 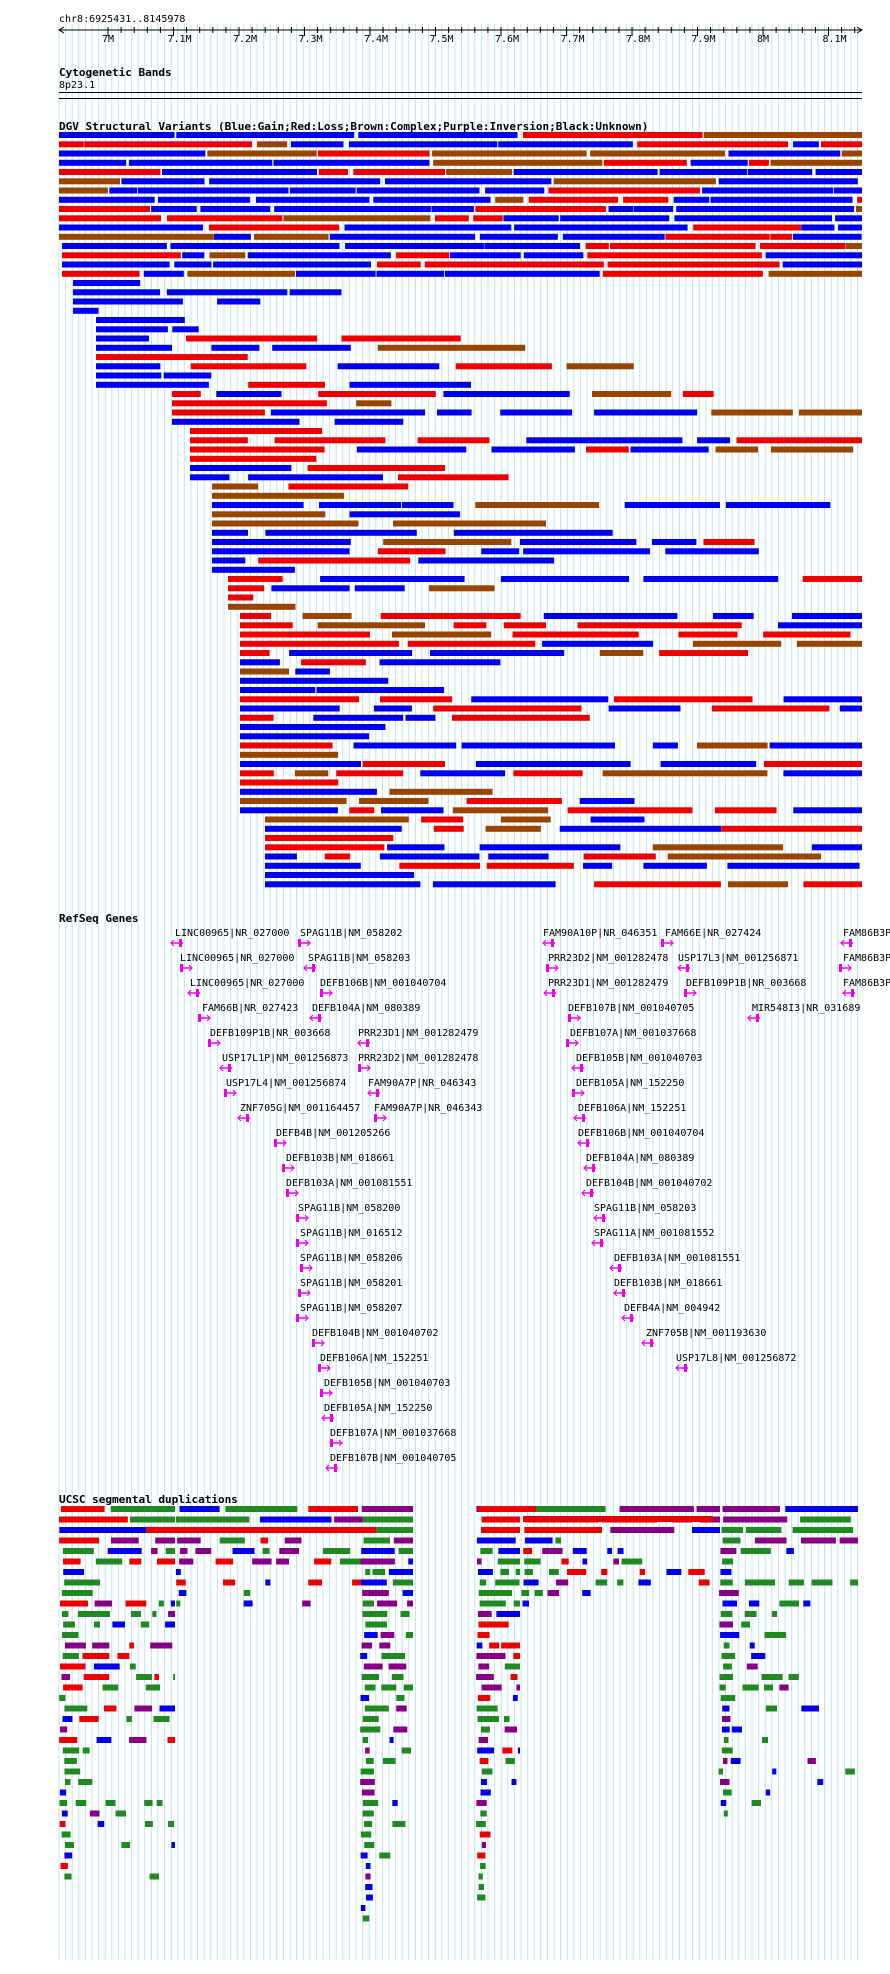 I want to click on refseq-gene-label: DEFB109P1B|NR_003668, so click(x=746, y=983).